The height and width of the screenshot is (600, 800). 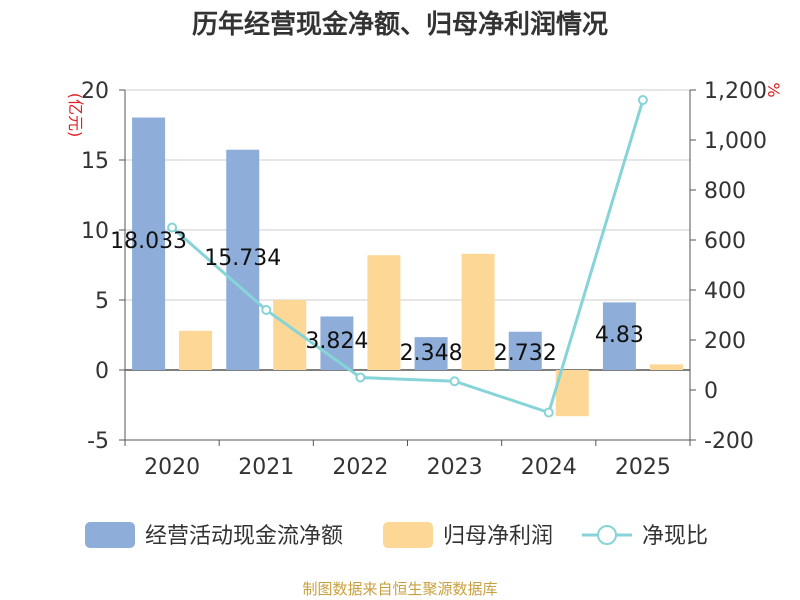 What do you see at coordinates (498, 536) in the screenshot?
I see `legend-label-net-profit: 归母净利润` at bounding box center [498, 536].